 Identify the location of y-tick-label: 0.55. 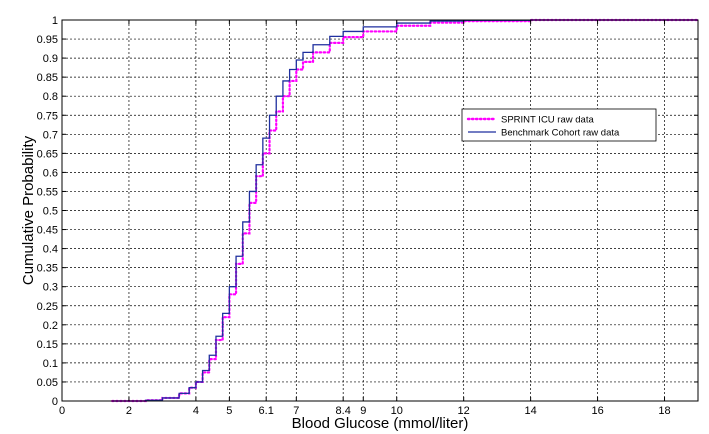
(47, 192).